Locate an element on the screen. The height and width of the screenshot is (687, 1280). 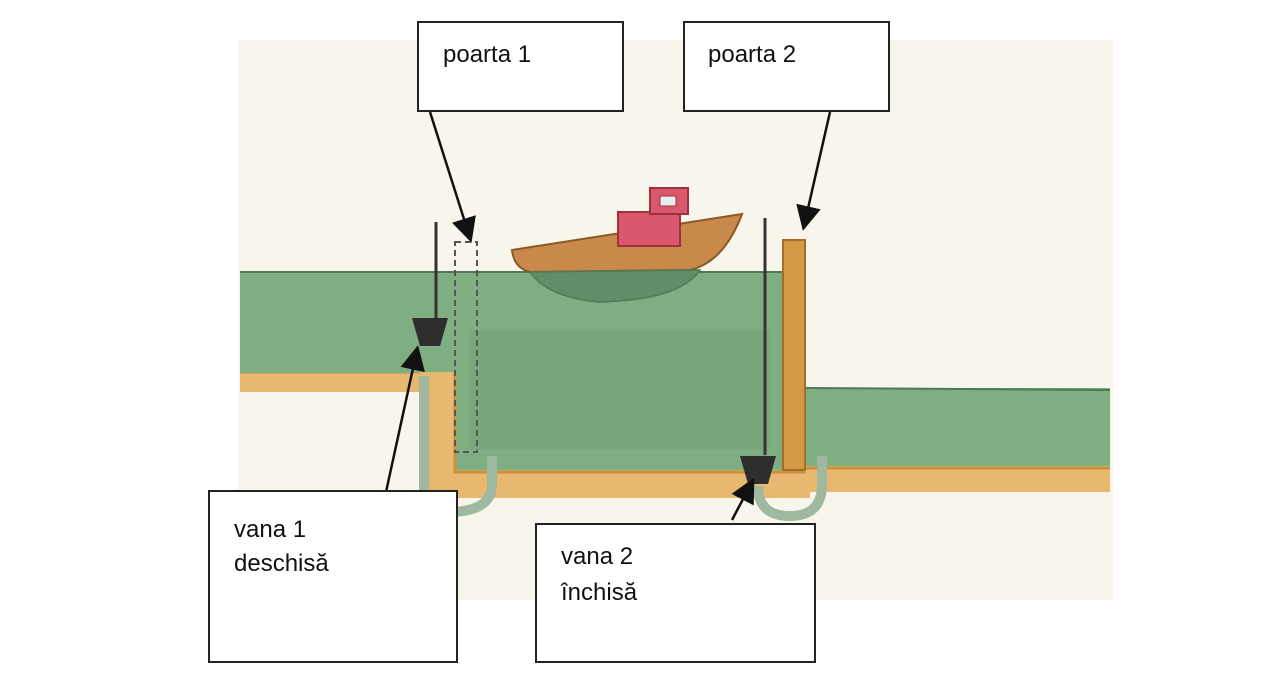
valve-1-label-box: vana 1 deschisă is located at coordinates (333, 576).